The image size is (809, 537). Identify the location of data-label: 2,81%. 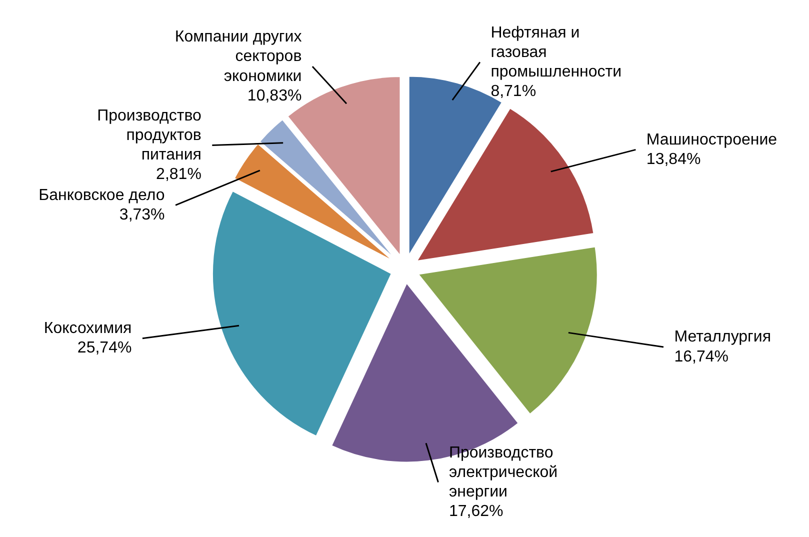
(179, 175).